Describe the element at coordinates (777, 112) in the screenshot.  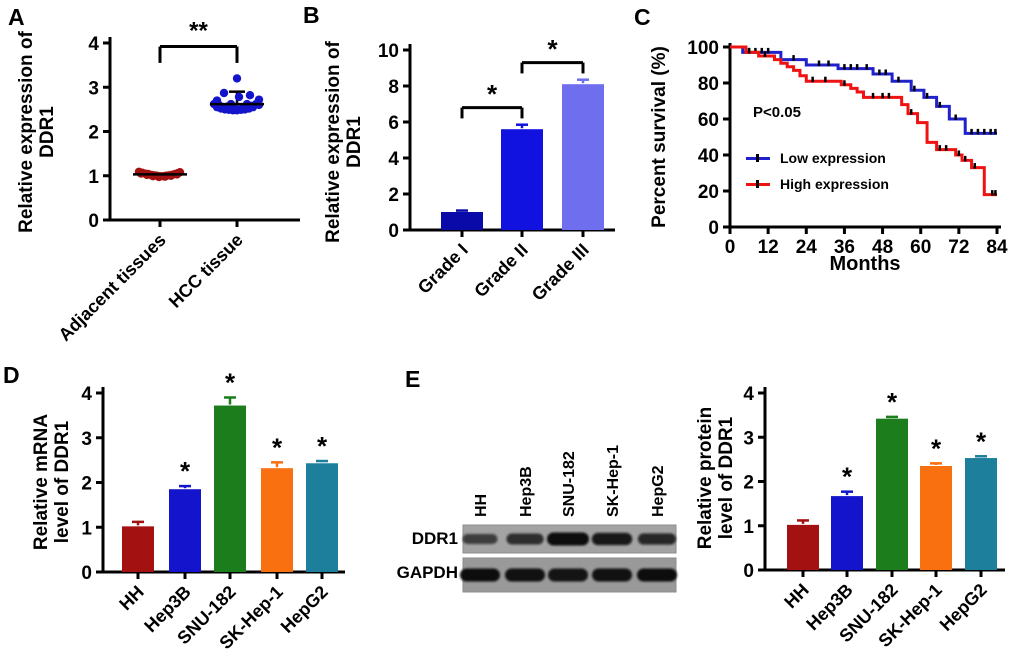
I see `pvalue-annotation: P<0.05` at that location.